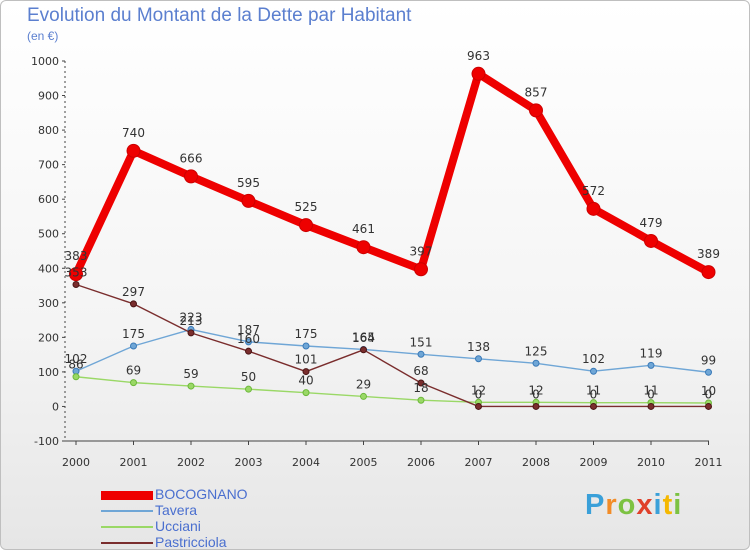  Describe the element at coordinates (248, 330) in the screenshot. I see `data-label-tavera: 187` at that location.